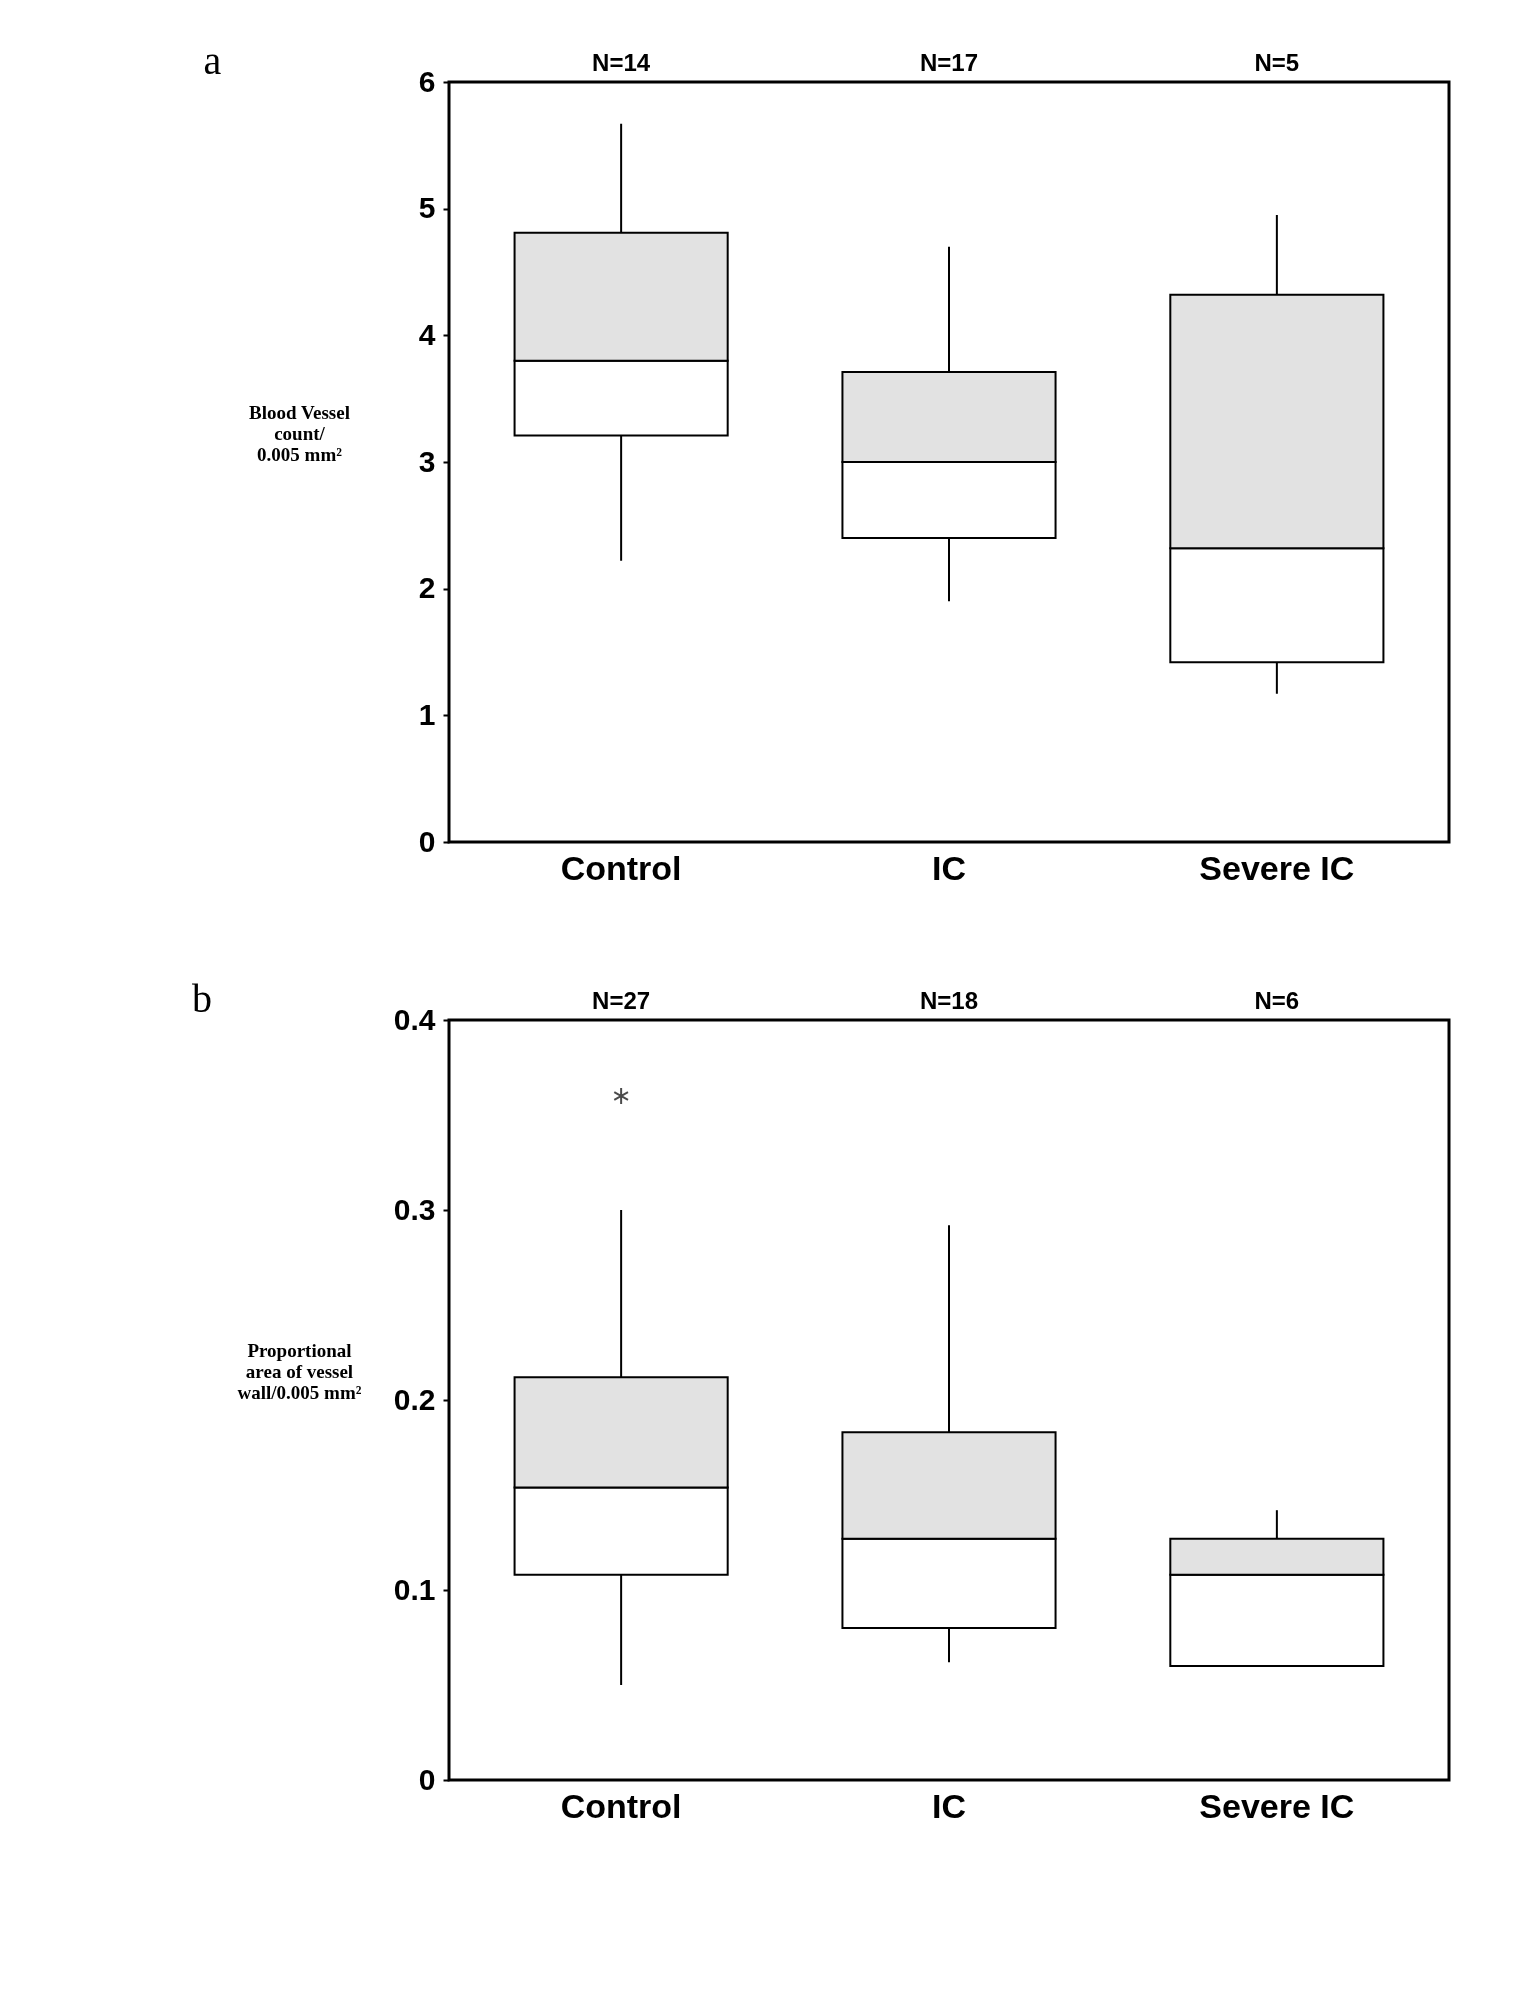 This screenshot has width=1522, height=2007. Describe the element at coordinates (427, 81) in the screenshot. I see `y-tick-label: 6` at that location.